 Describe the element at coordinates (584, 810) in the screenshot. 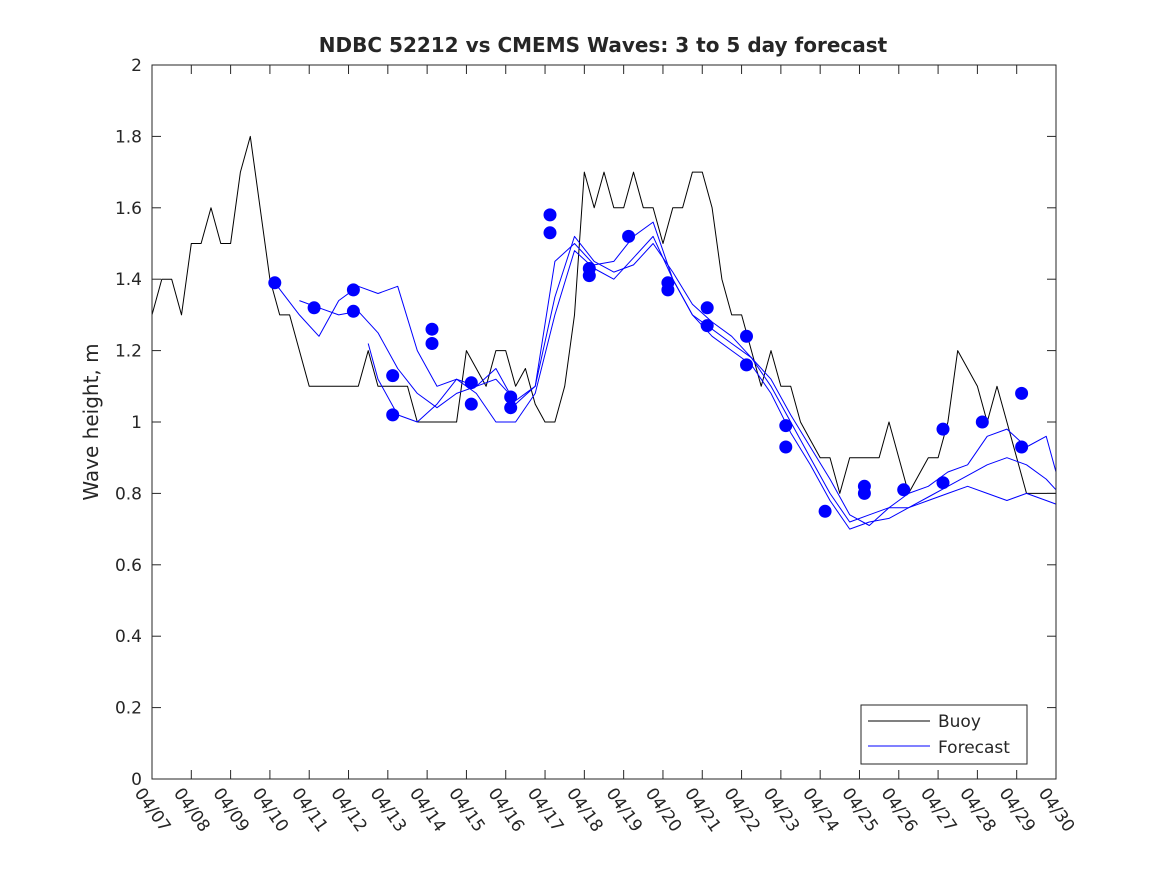

I see `x-tick-label: 04/18` at that location.